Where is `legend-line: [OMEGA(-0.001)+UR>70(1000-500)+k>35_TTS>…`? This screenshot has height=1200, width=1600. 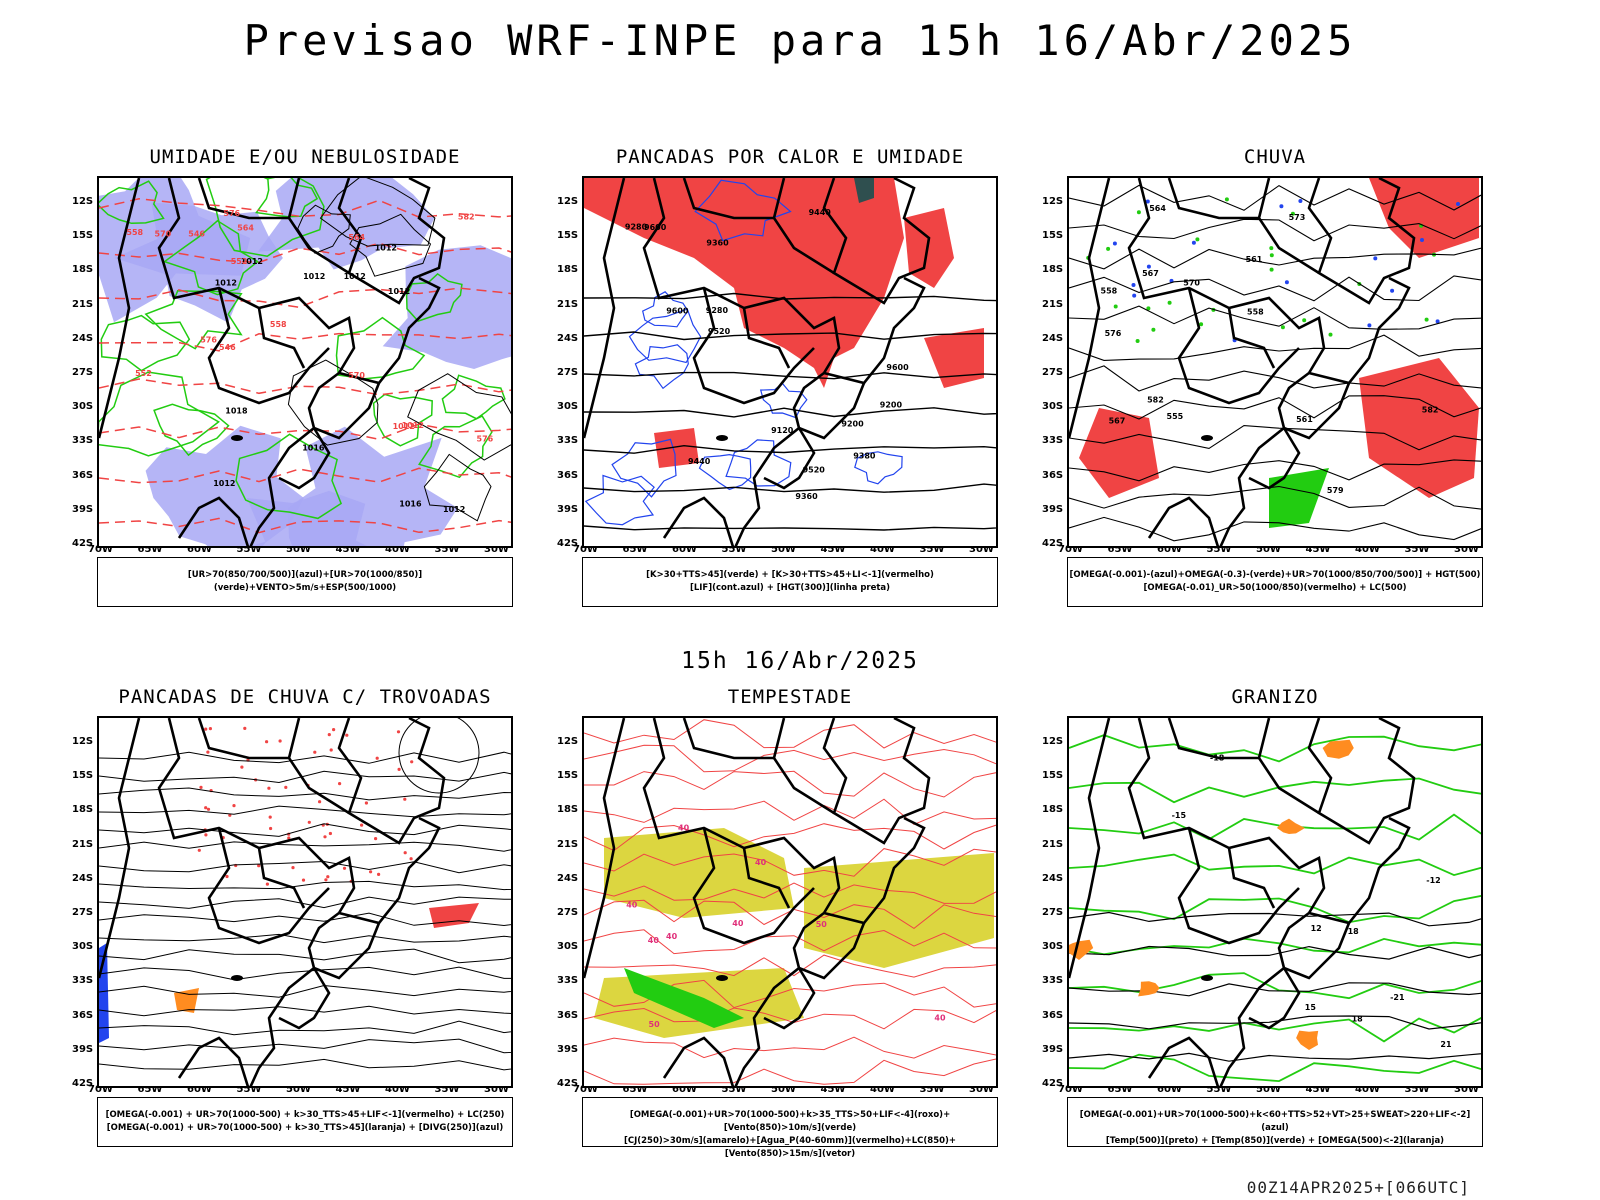 legend-line: [OMEGA(-0.001)+UR>70(1000-500)+k>35_TTS>… is located at coordinates (790, 1121).